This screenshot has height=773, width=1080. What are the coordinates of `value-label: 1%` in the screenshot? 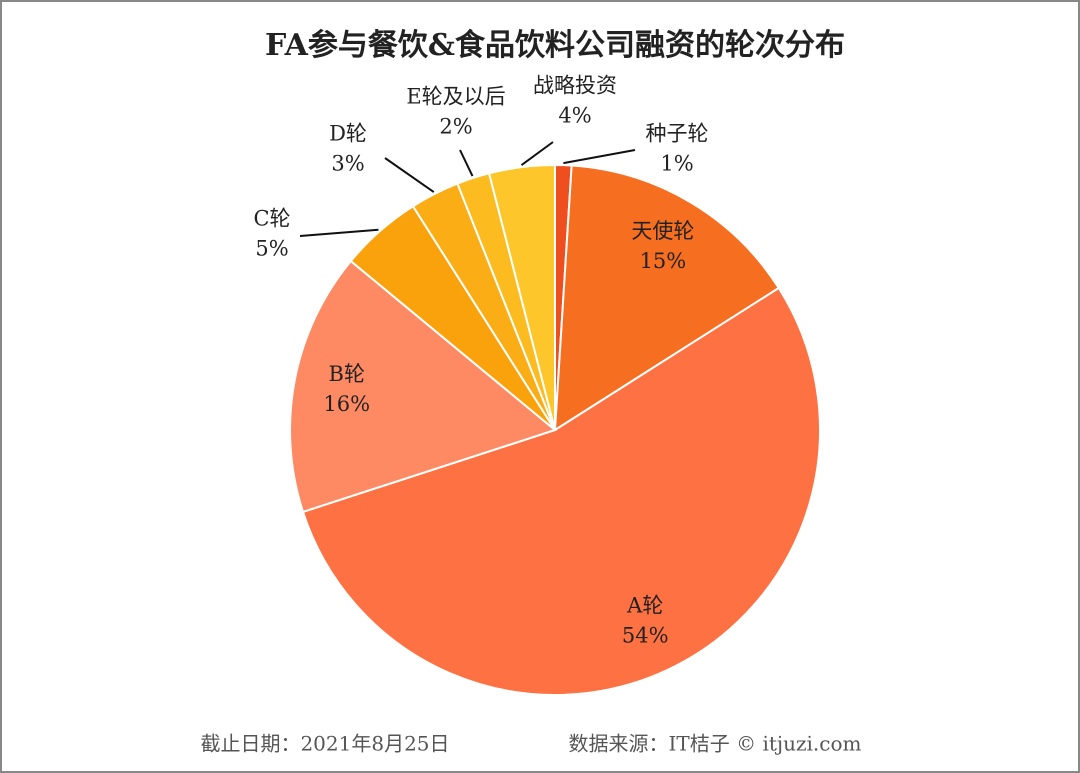 It's located at (676, 164).